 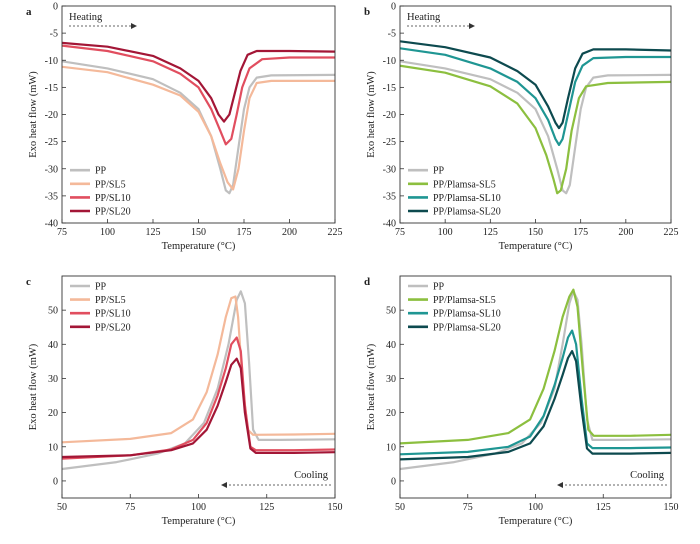 I want to click on legend-item: PP/Plamsa-SL20, so click(x=454, y=327).